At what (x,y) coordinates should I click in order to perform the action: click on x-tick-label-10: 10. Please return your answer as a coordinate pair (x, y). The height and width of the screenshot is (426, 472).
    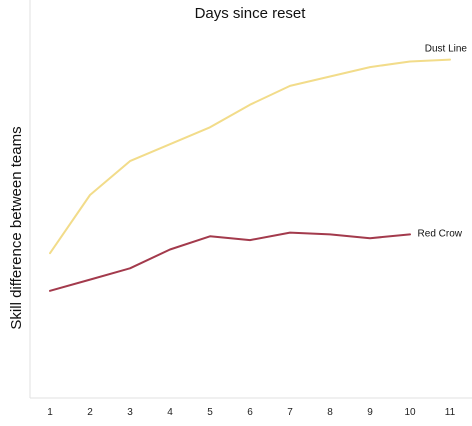
    Looking at the image, I should click on (410, 412).